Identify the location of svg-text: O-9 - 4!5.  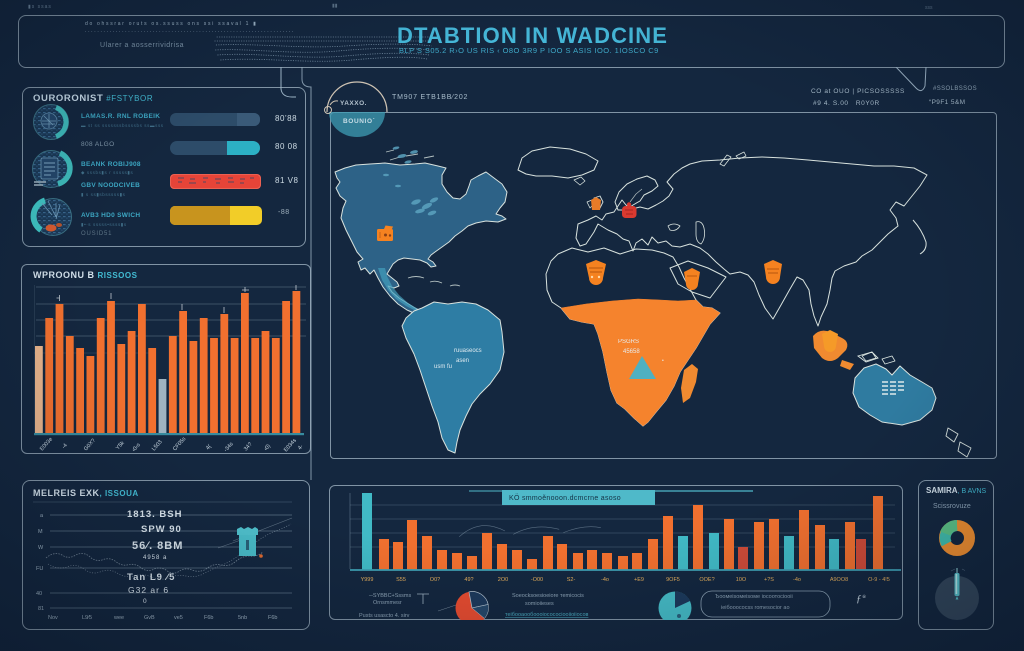
(879, 580).